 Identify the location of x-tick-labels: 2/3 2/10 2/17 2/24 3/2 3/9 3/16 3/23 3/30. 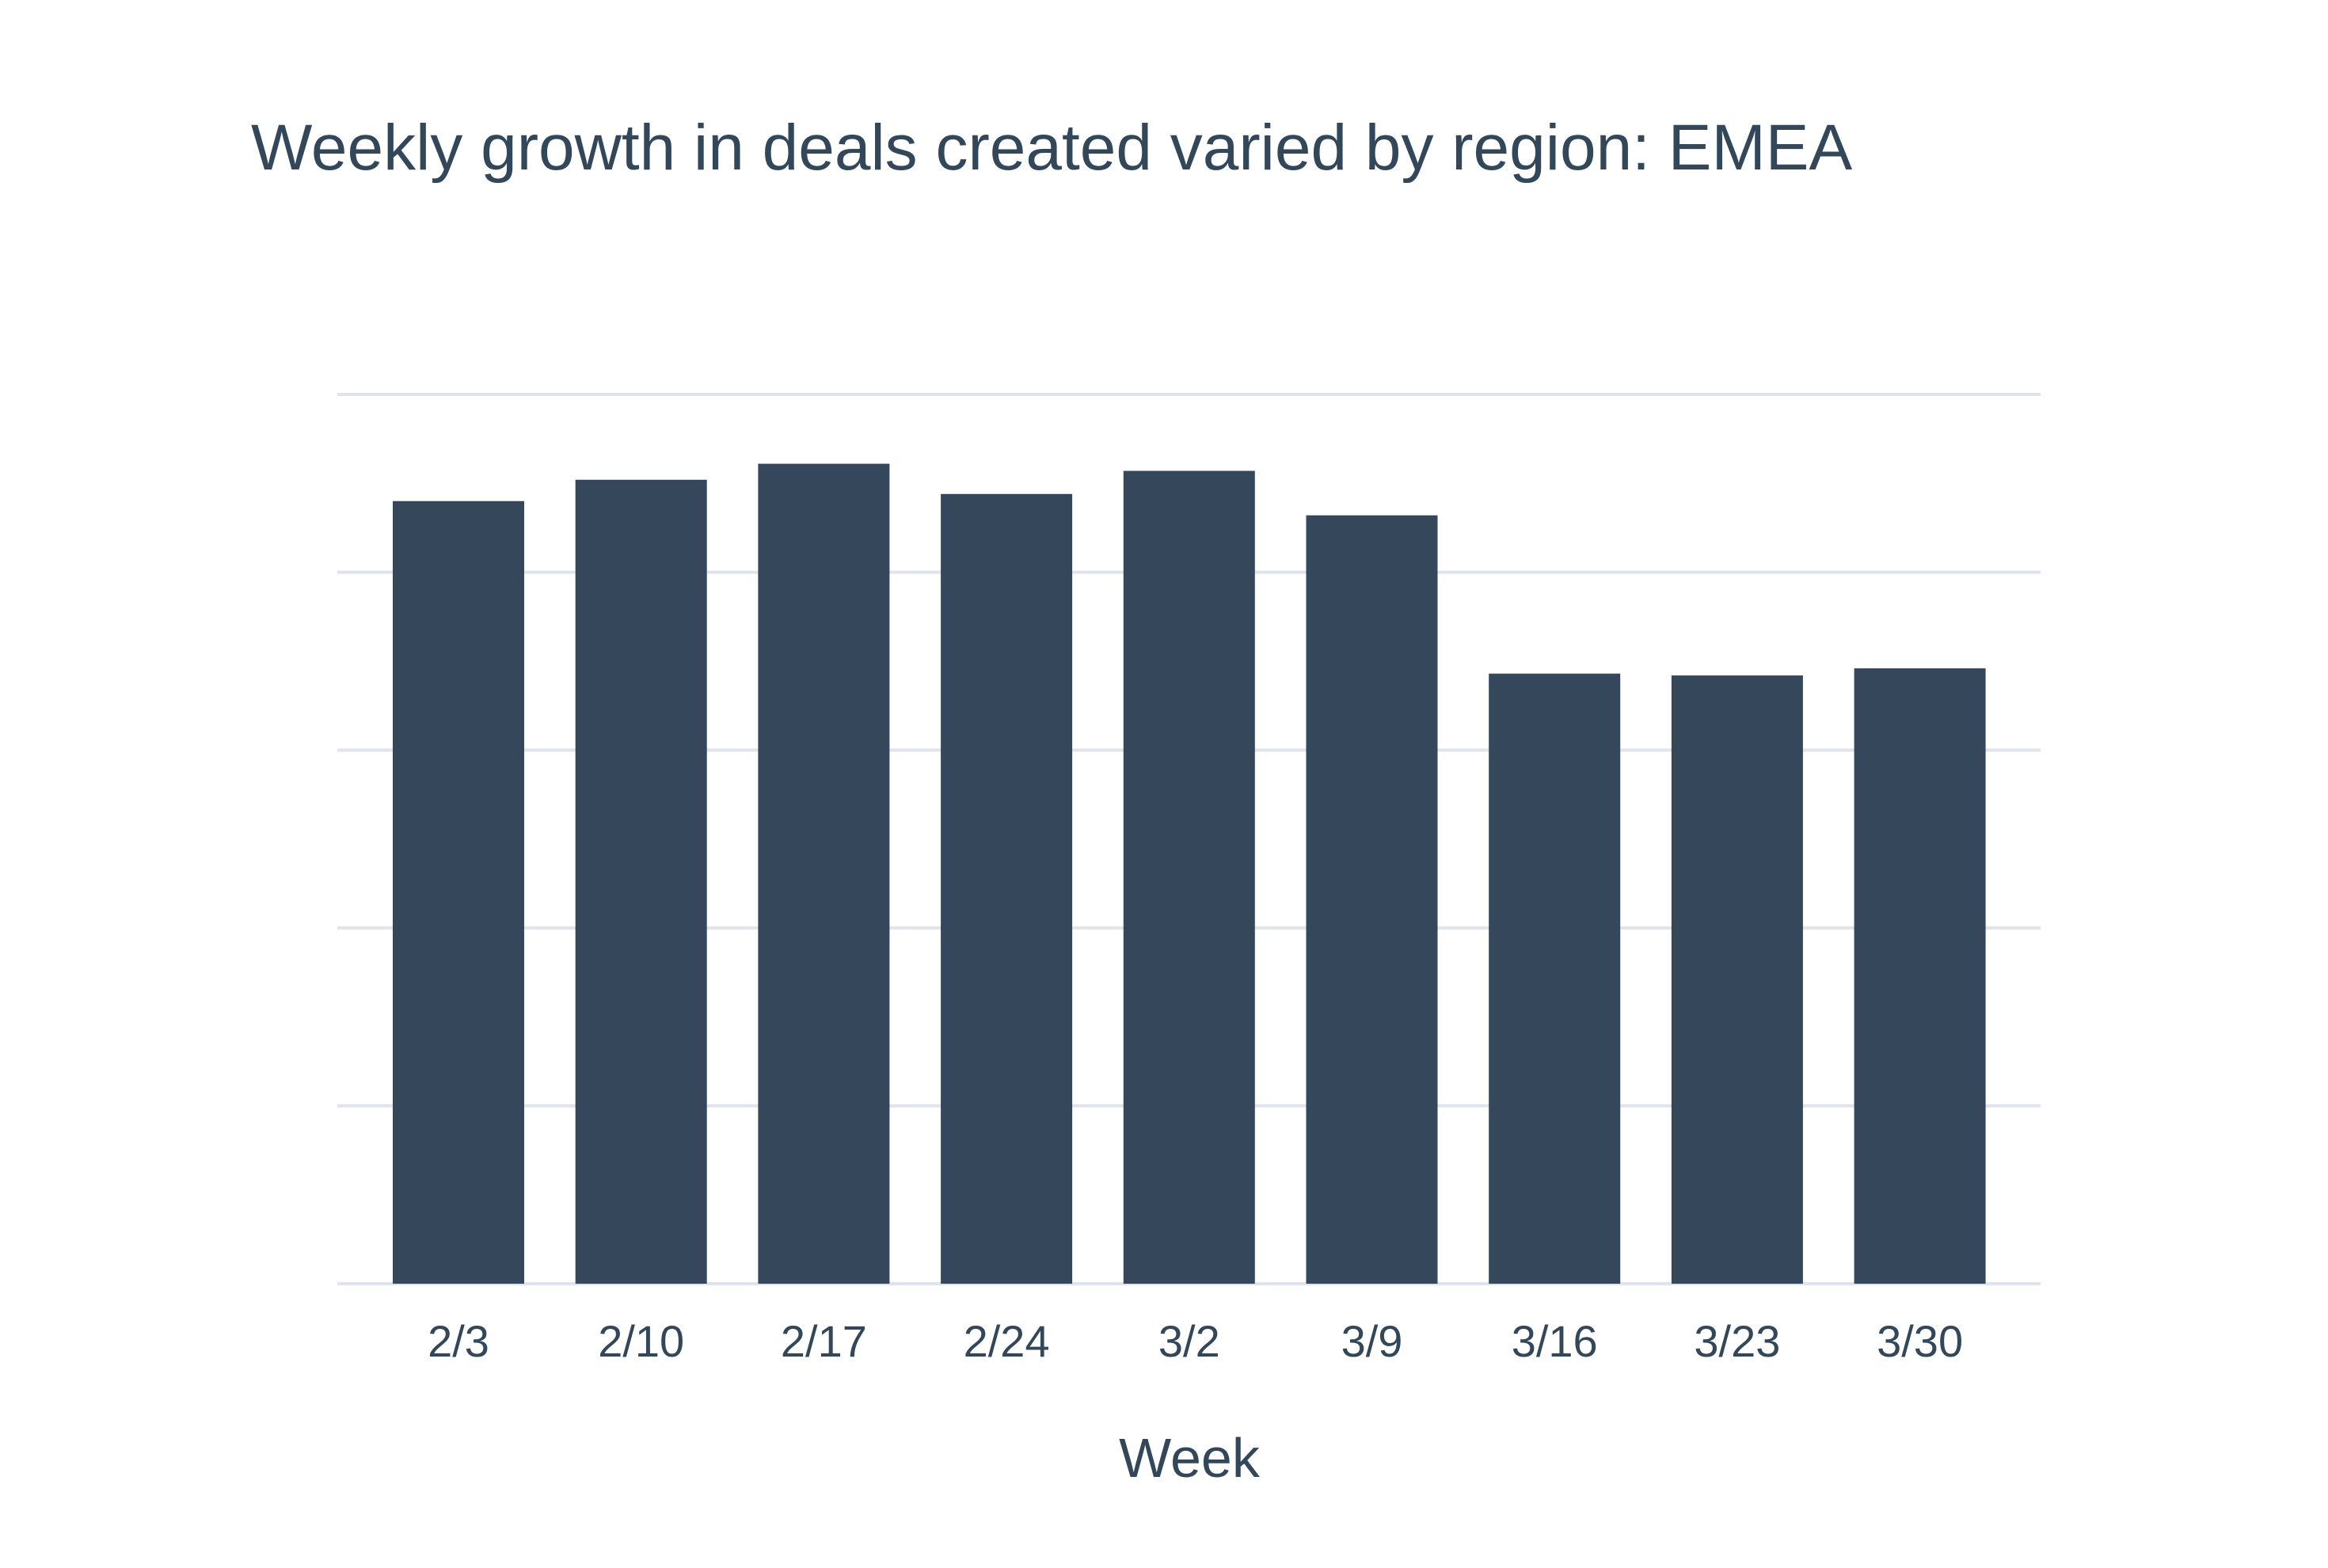
(1195, 1341).